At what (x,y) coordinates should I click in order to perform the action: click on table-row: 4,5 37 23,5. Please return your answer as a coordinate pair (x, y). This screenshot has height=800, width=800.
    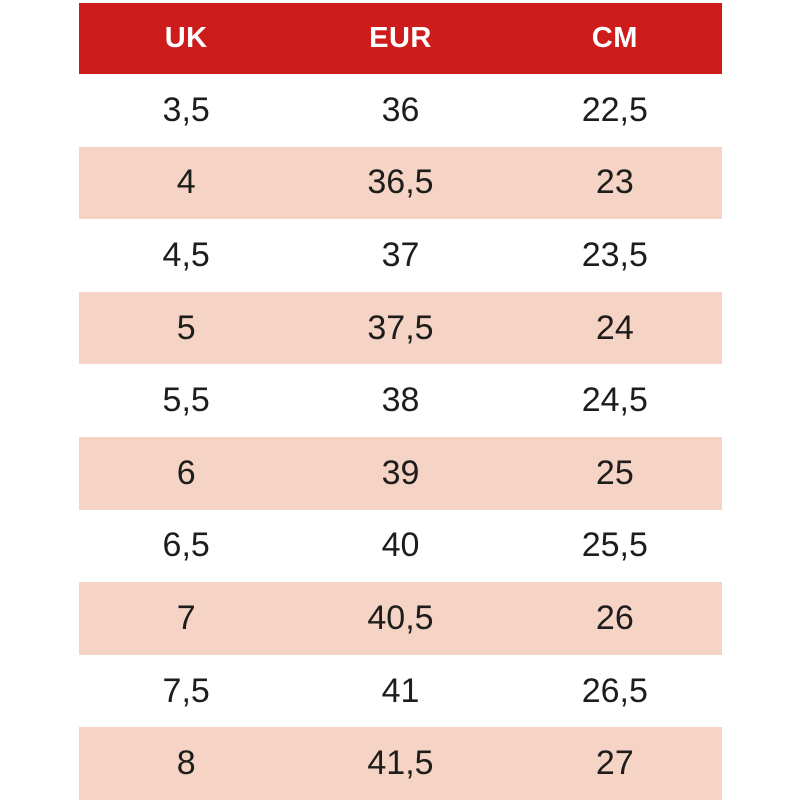
    Looking at the image, I should click on (400, 255).